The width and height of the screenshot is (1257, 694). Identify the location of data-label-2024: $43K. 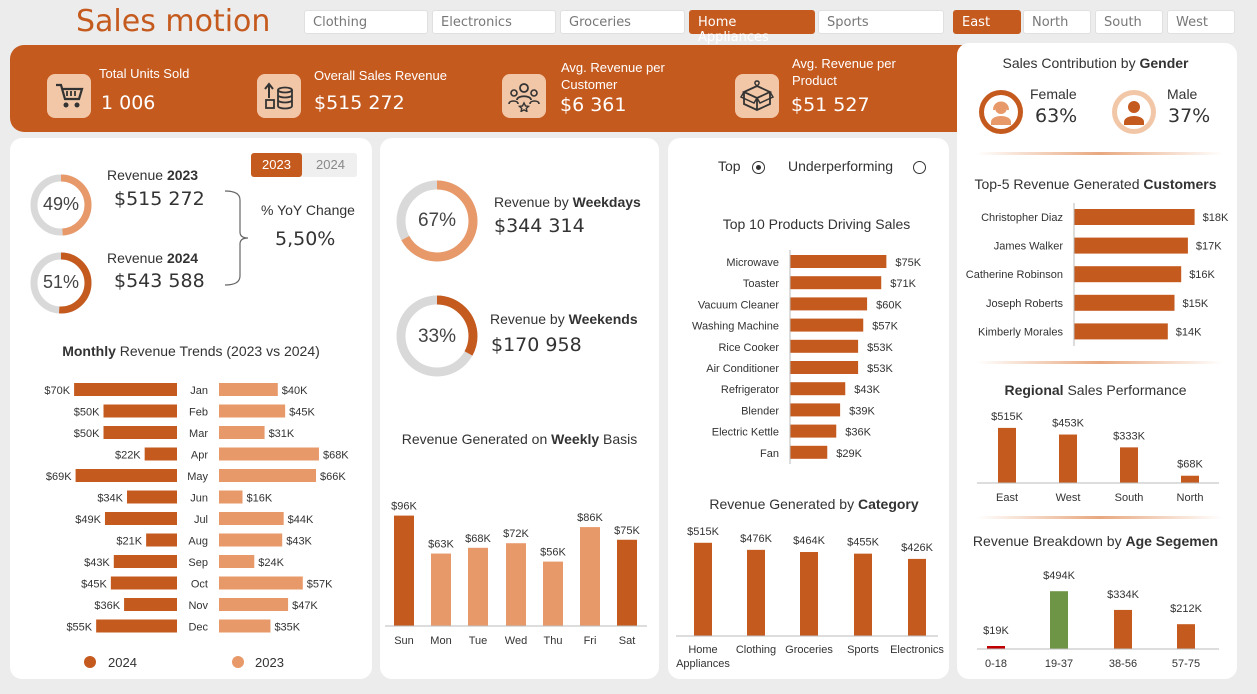
(97, 563).